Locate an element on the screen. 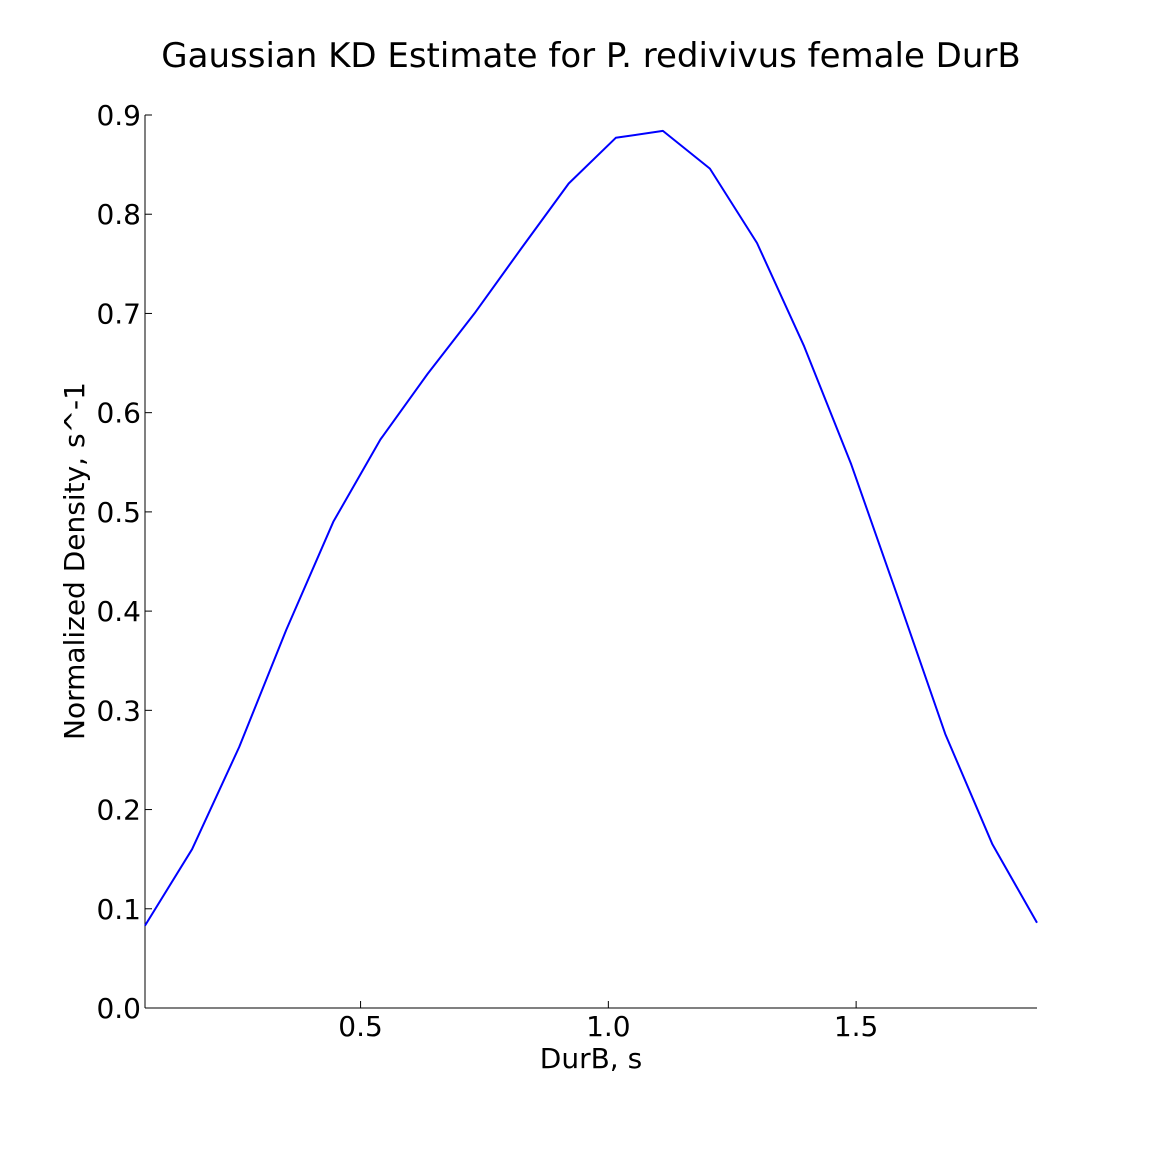 Image resolution: width=1152 pixels, height=1152 pixels. y-axis-label: Normalized Density, s^-1 is located at coordinates (74, 561).